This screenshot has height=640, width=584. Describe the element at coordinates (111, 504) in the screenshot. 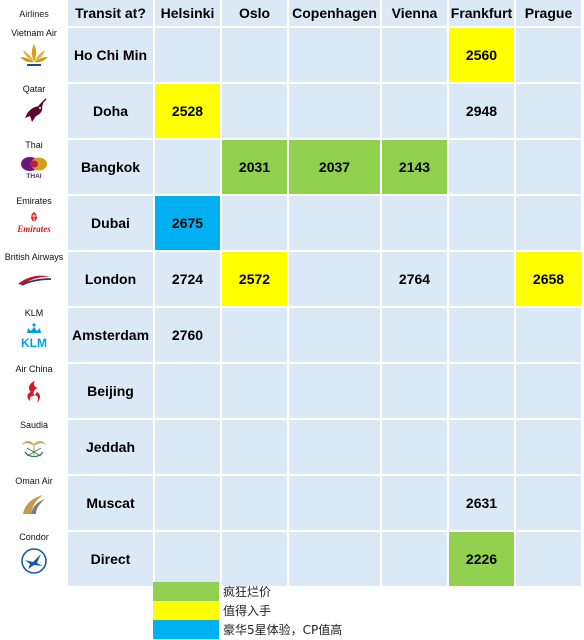

I see `row-label: Muscat` at that location.